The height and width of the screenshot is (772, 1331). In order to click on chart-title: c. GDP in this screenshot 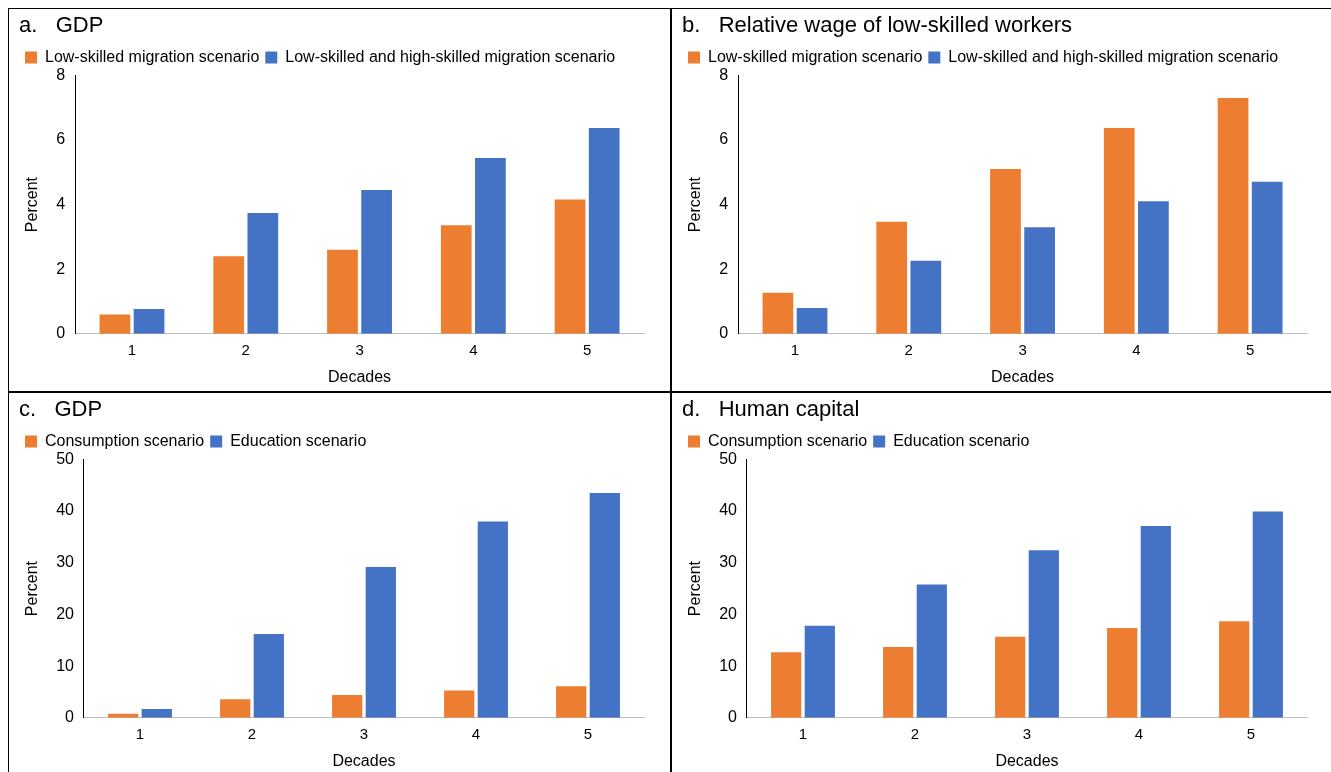, I will do `click(61, 409)`.